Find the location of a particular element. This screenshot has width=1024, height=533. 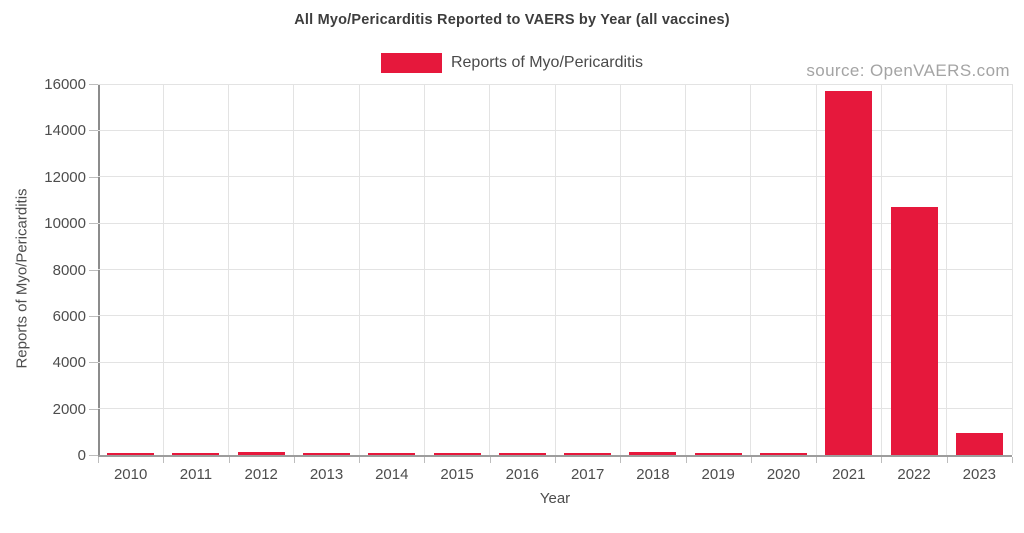

bar-2021 is located at coordinates (849, 272).